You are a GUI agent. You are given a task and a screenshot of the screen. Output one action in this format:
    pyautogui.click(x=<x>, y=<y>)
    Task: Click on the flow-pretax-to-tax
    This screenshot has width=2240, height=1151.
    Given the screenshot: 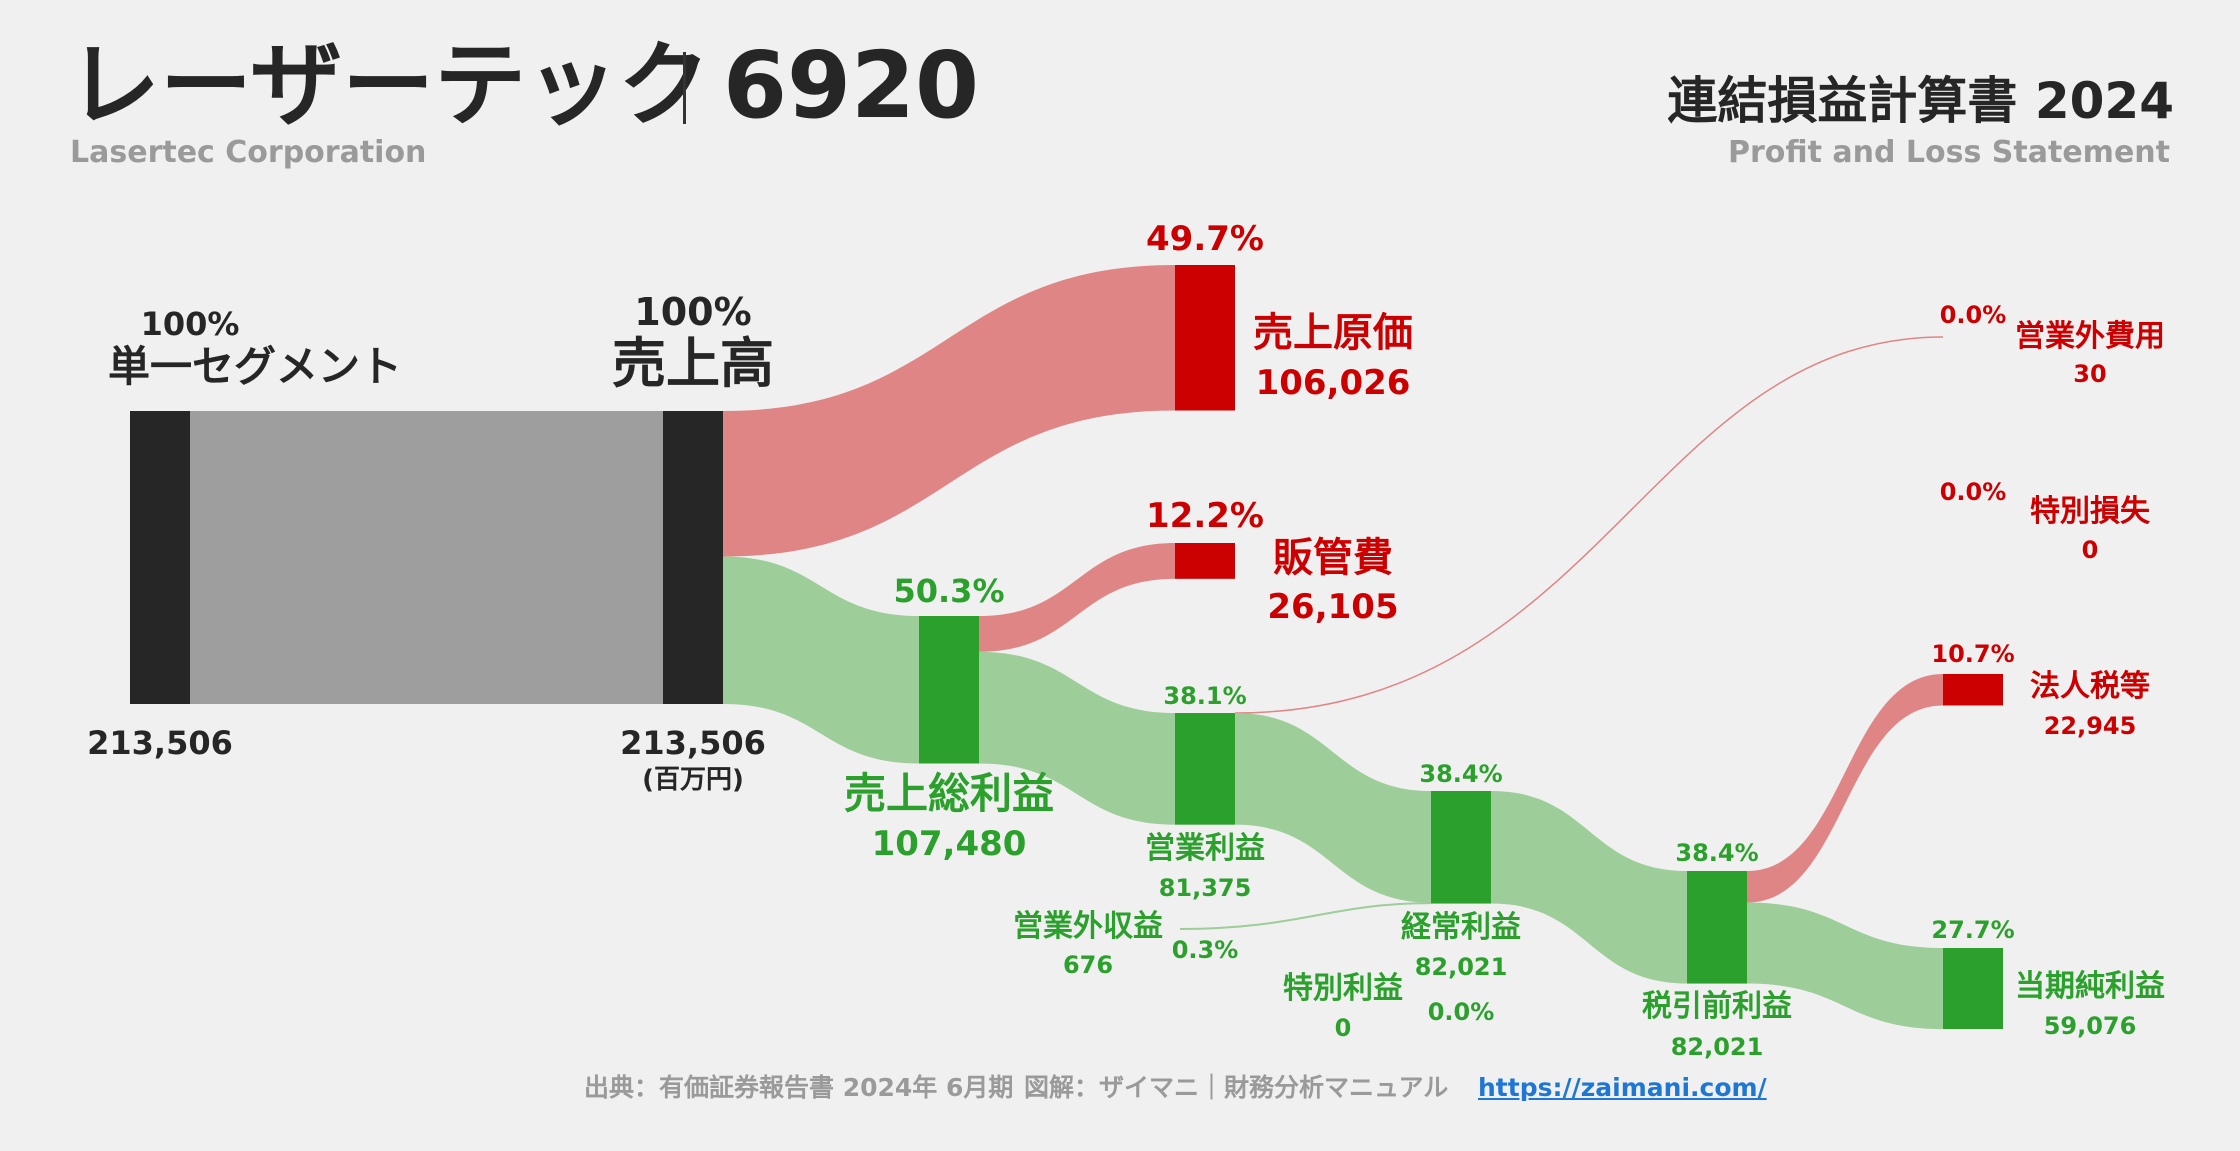 What is the action you would take?
    pyautogui.click(x=1845, y=788)
    